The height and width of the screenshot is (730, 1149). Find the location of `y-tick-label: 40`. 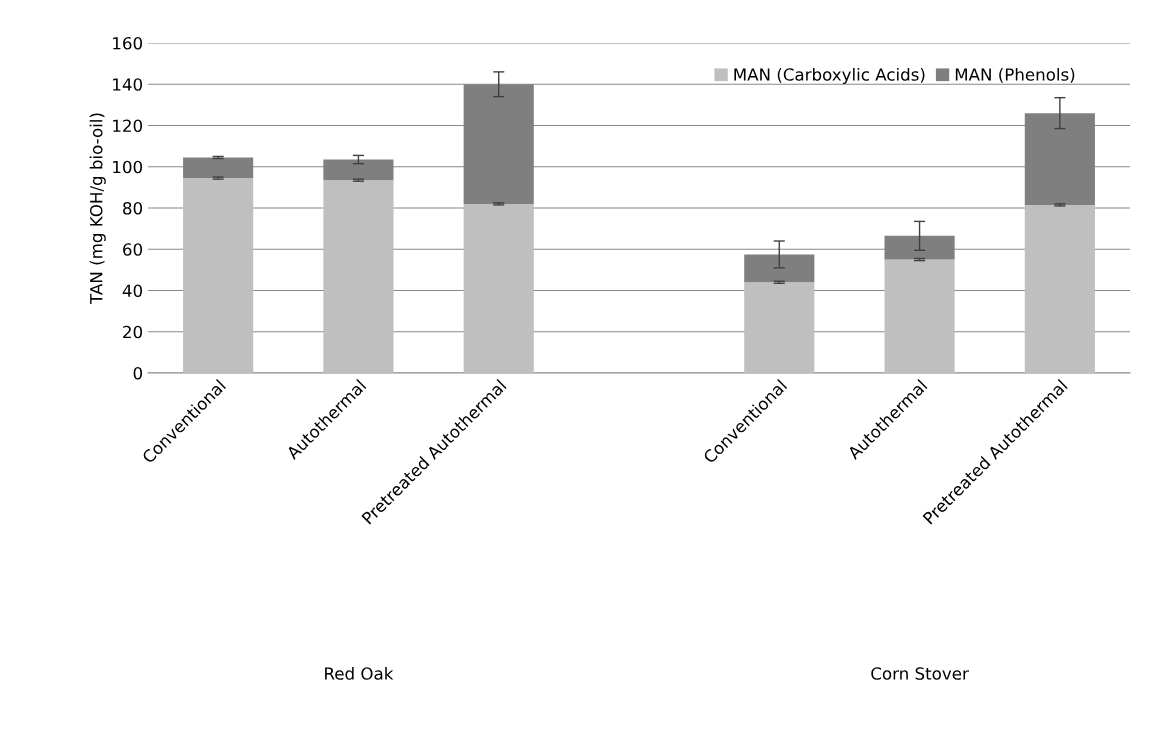

y-tick-label: 40 is located at coordinates (132, 291).